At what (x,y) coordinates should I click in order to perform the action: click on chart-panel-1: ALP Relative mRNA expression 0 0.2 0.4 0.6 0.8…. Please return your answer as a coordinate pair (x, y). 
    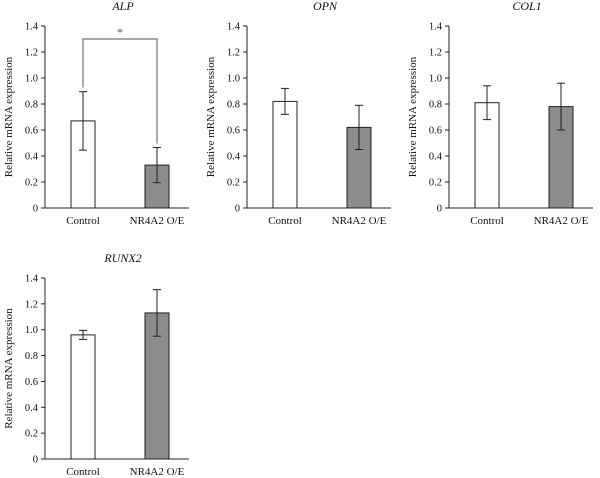
    Looking at the image, I should click on (96, 113).